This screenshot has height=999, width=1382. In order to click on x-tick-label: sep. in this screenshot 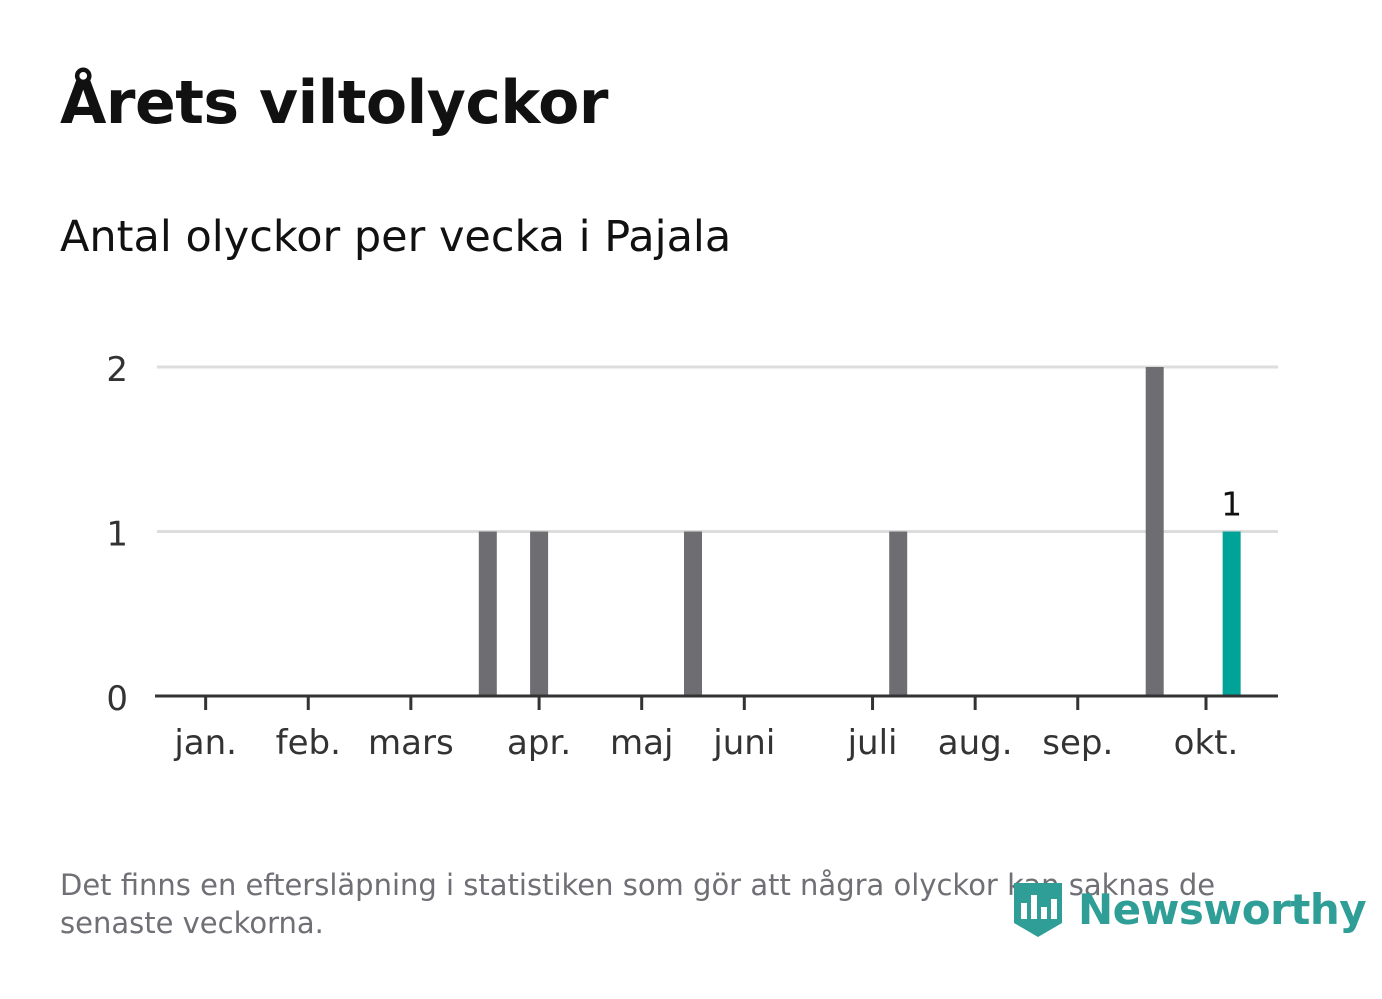, I will do `click(1077, 743)`.